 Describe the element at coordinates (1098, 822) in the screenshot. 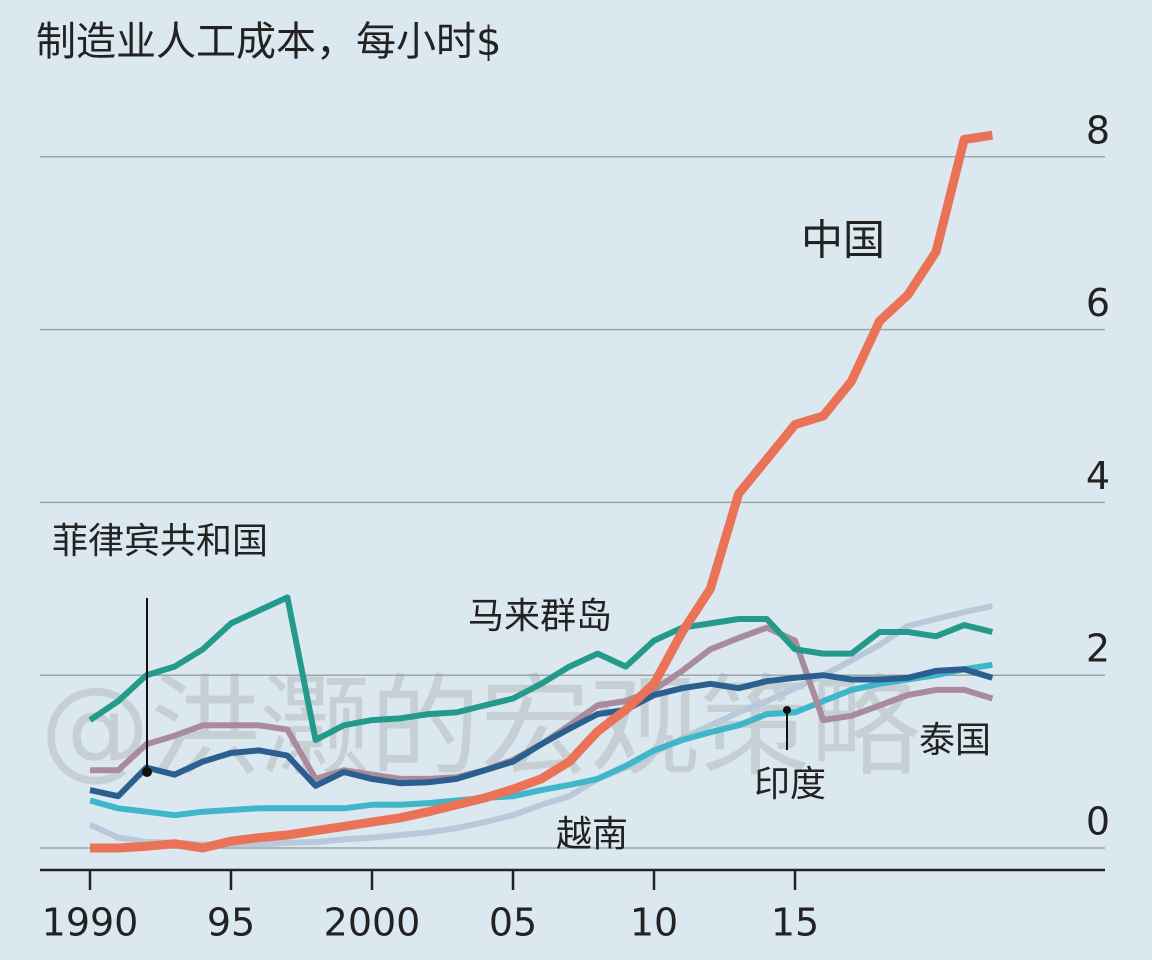

I see `y-tick-label: 0` at that location.